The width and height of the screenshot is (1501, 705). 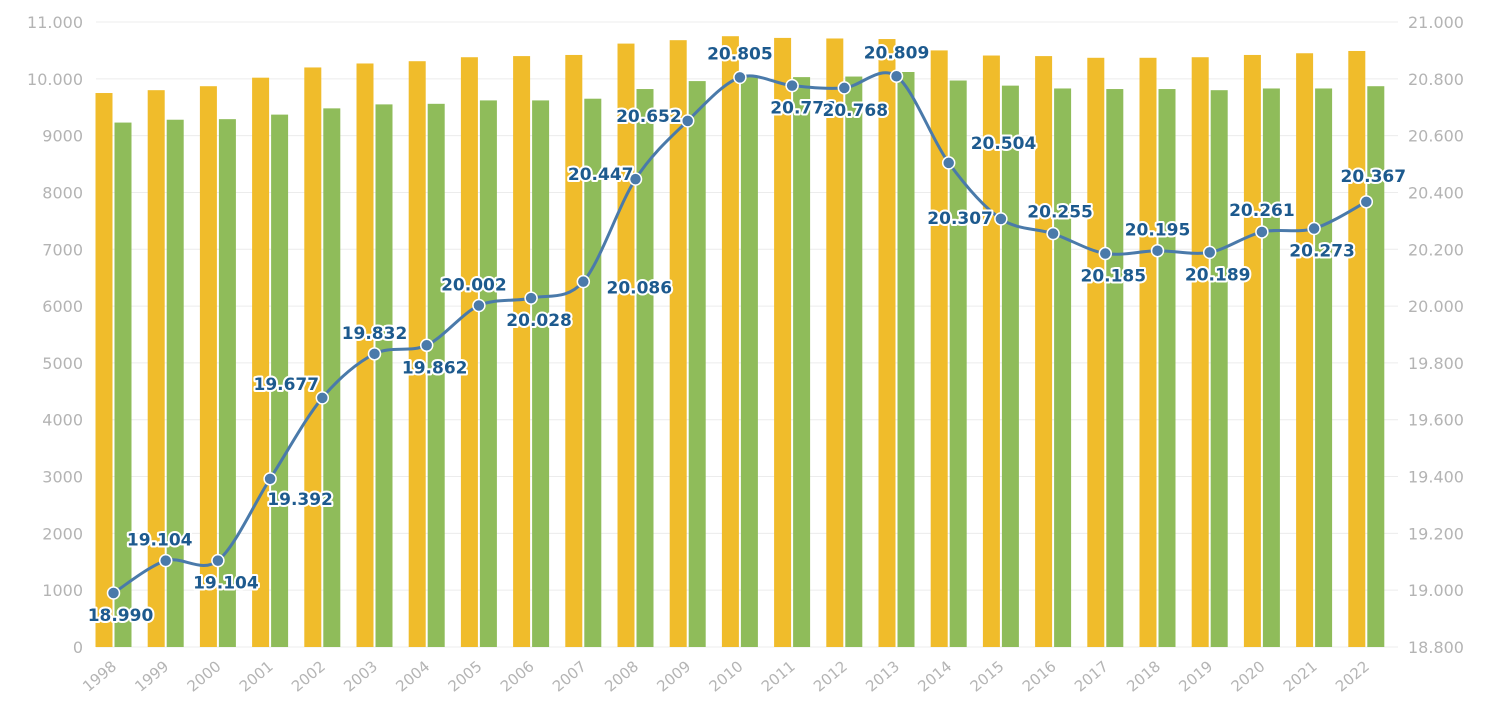 I want to click on x-tick-label: 2010, so click(x=726, y=676).